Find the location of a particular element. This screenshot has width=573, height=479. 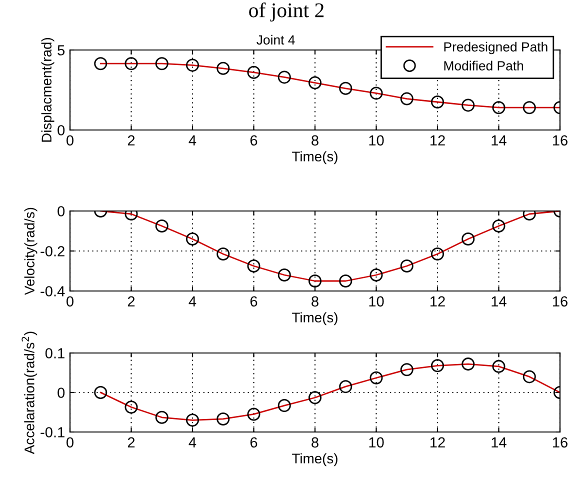

text: of joint 2 is located at coordinates (286, 12).